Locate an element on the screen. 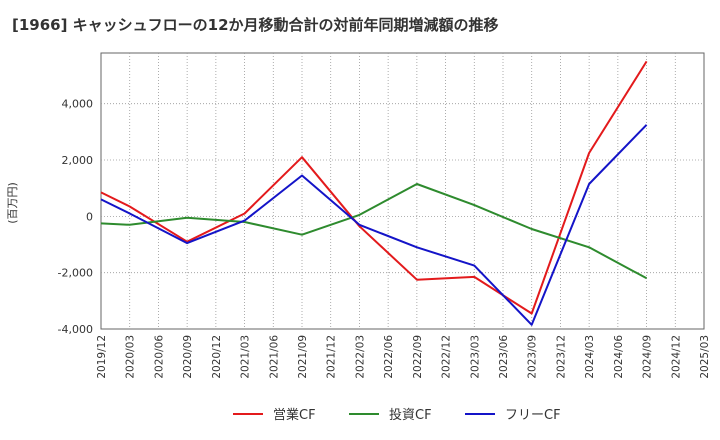 This screenshot has height=440, width=720. y-axis-label: (百万円) is located at coordinates (12, 203).